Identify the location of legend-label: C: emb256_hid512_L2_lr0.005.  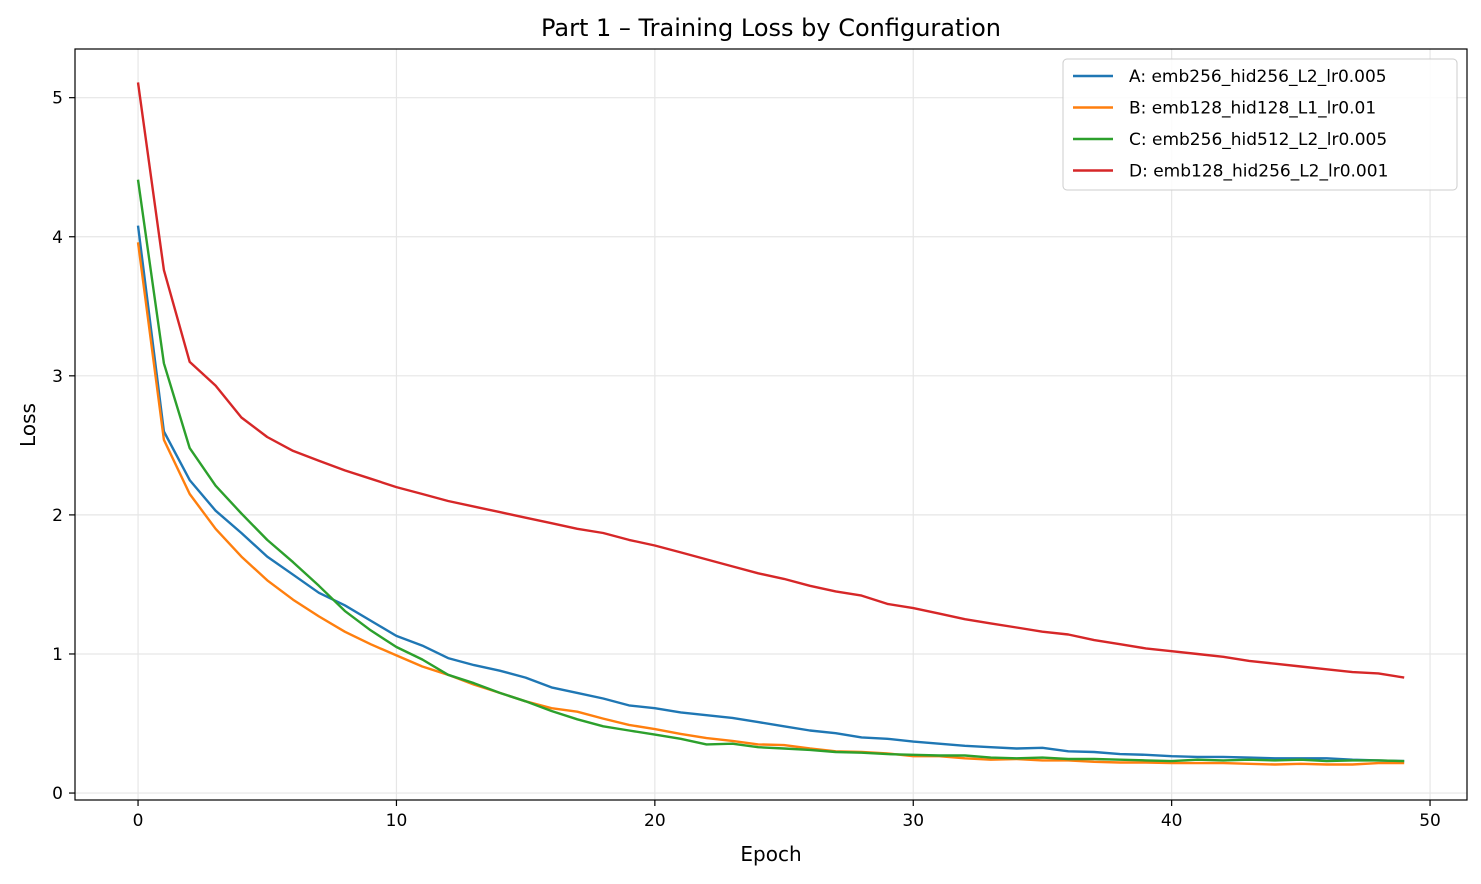
(1258, 140).